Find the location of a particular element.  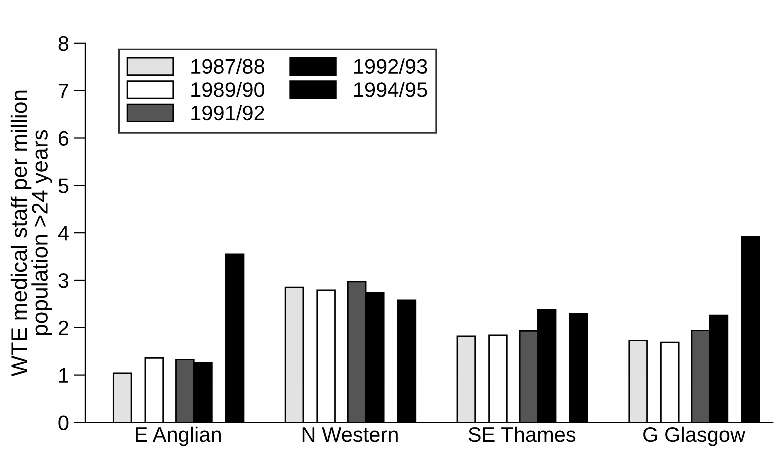

legend-label: 1989/90 is located at coordinates (228, 90).